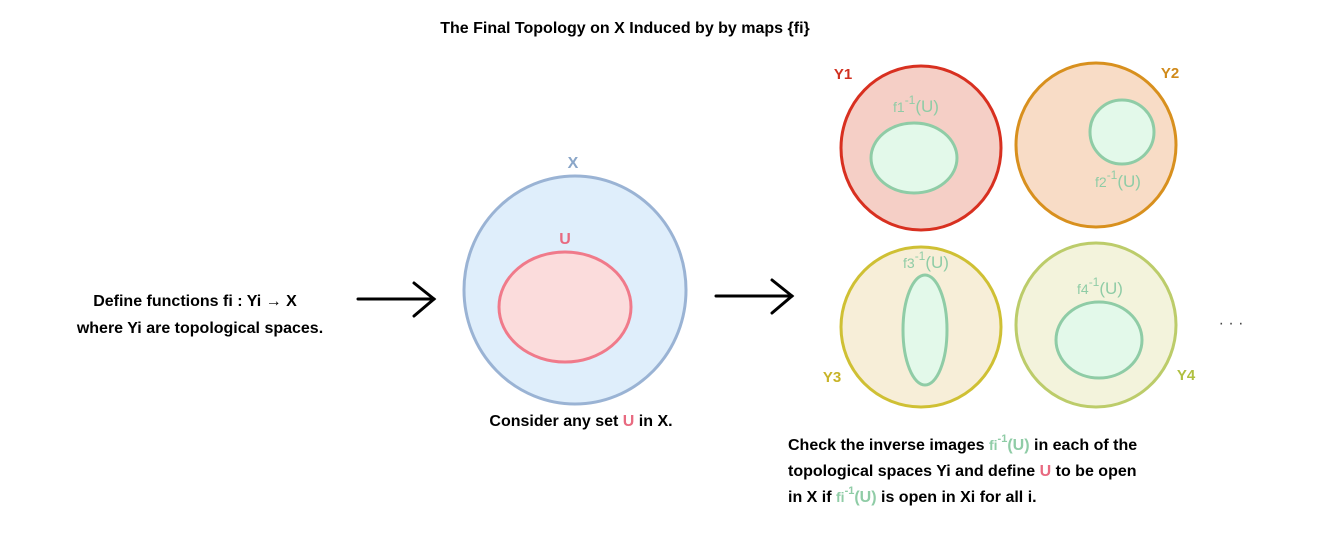 The height and width of the screenshot is (549, 1334). I want to click on space-y3-label: Y3, so click(832, 377).